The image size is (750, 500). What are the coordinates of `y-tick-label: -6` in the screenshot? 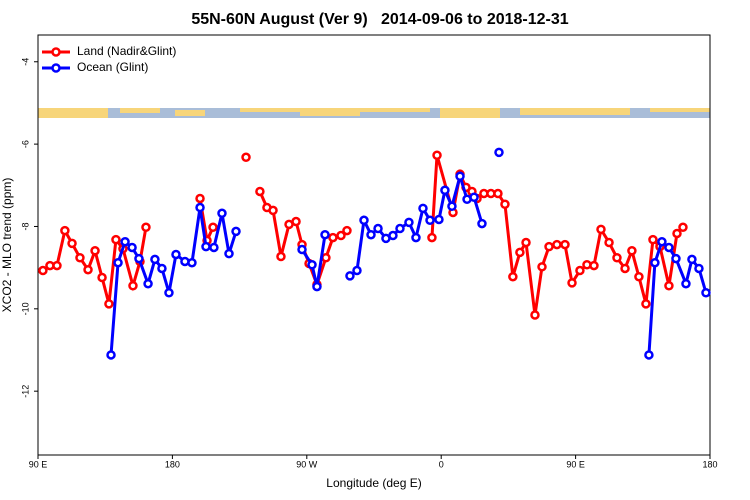 It's located at (25, 144).